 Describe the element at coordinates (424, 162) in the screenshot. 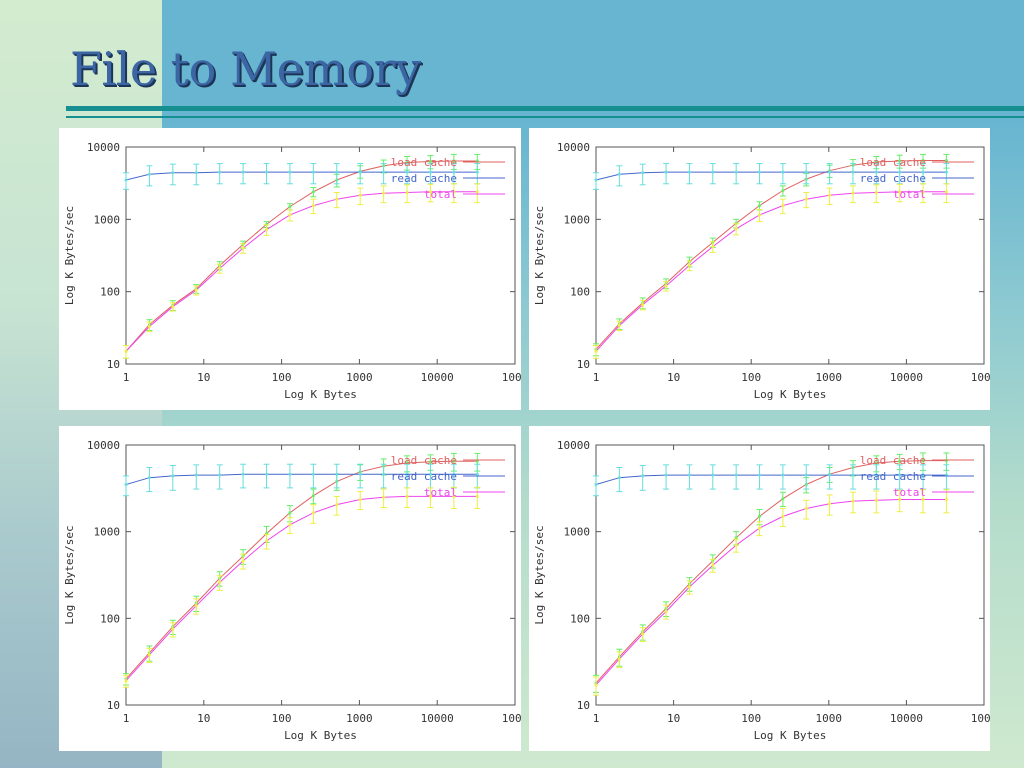

I see `legend-label-load-cache: load cache` at that location.